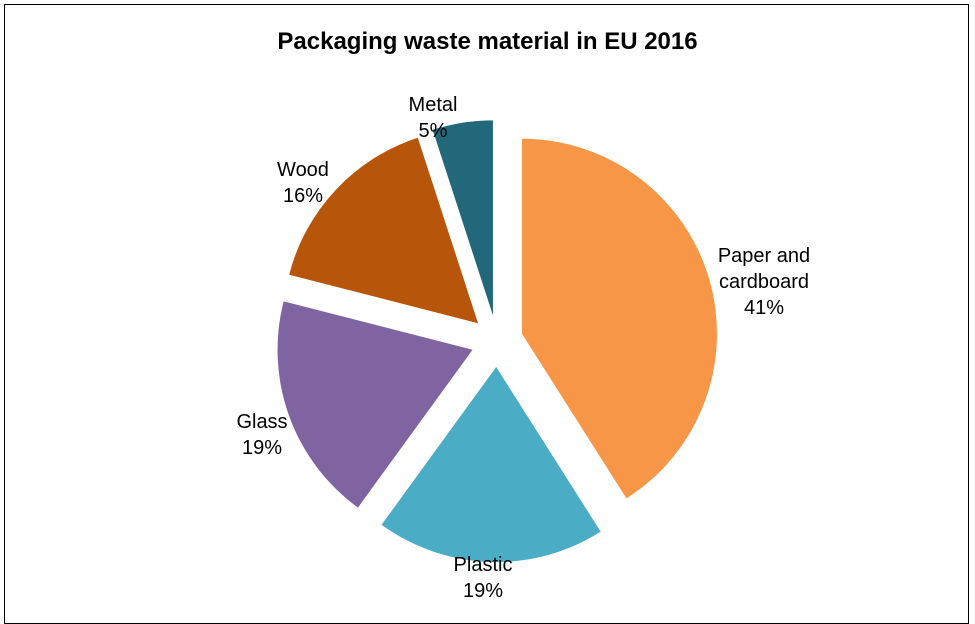 This screenshot has width=975, height=624. I want to click on chart-title: Packaging waste material in EU 2016, so click(487, 41).